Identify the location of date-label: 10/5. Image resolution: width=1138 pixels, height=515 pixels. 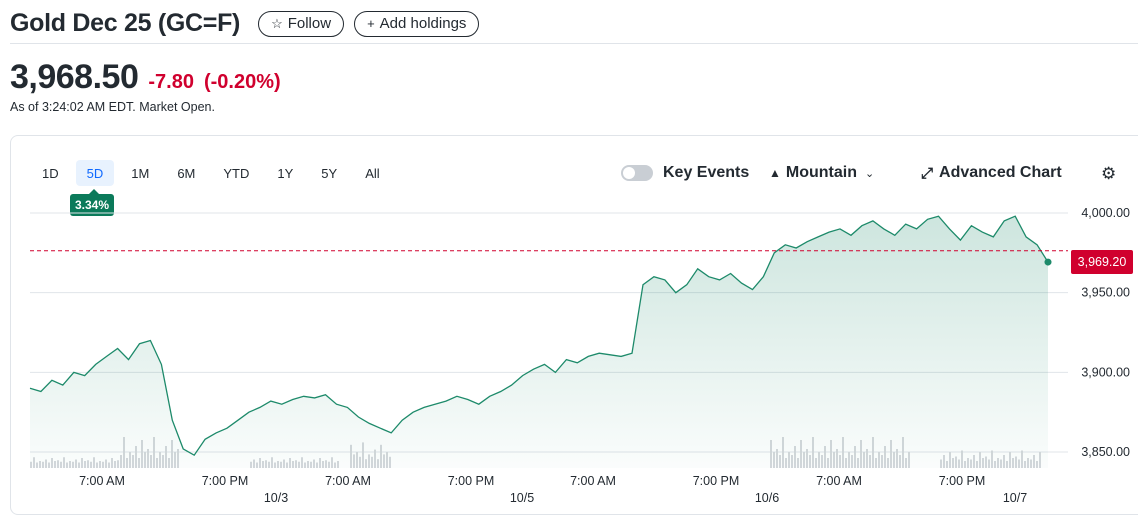
(522, 498).